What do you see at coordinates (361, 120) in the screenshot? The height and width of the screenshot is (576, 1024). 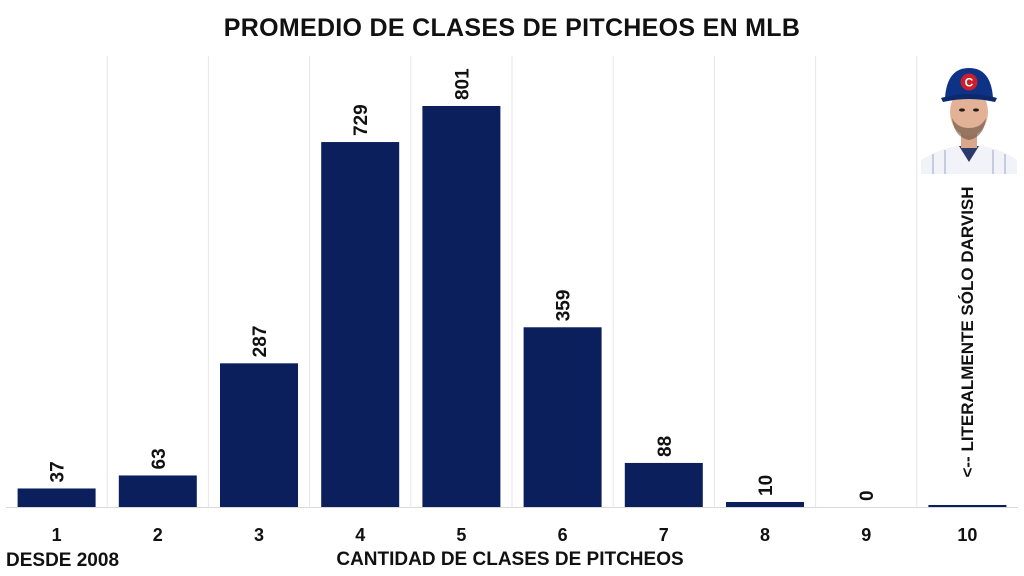 I see `data-label-4: 729` at bounding box center [361, 120].